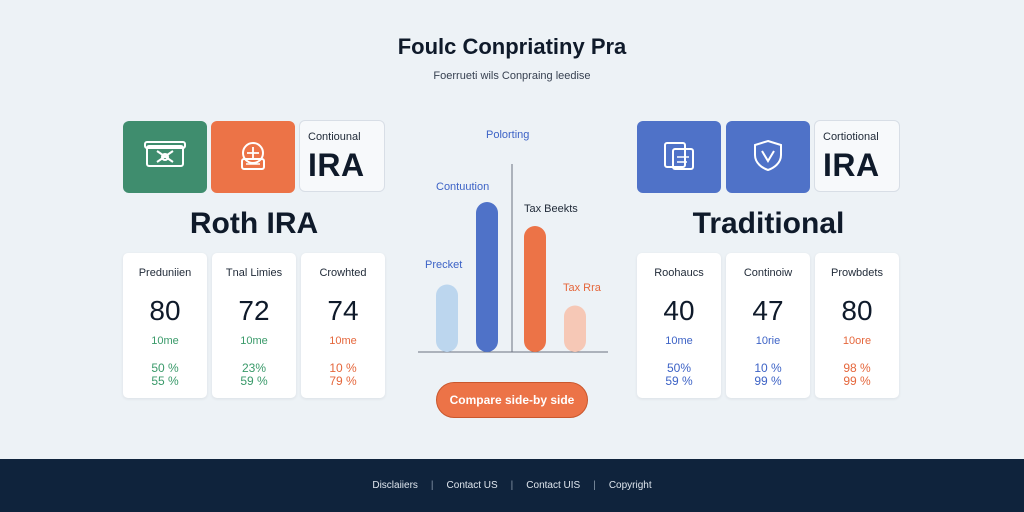 The height and width of the screenshot is (512, 1024). What do you see at coordinates (254, 273) in the screenshot?
I see `card-label: Tnal Limies` at bounding box center [254, 273].